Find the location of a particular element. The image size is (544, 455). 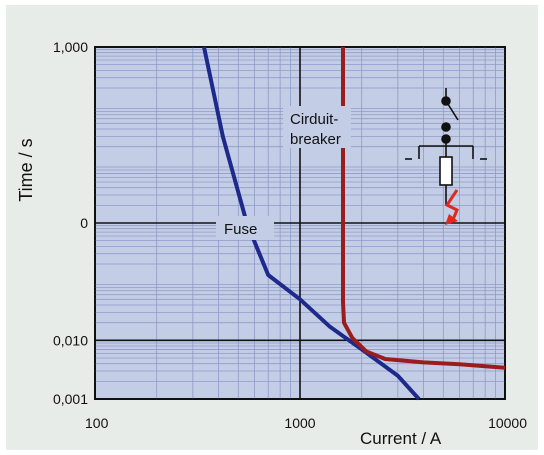

annotations: Cirduit-breaker Fuse is located at coordinates (282, 174).